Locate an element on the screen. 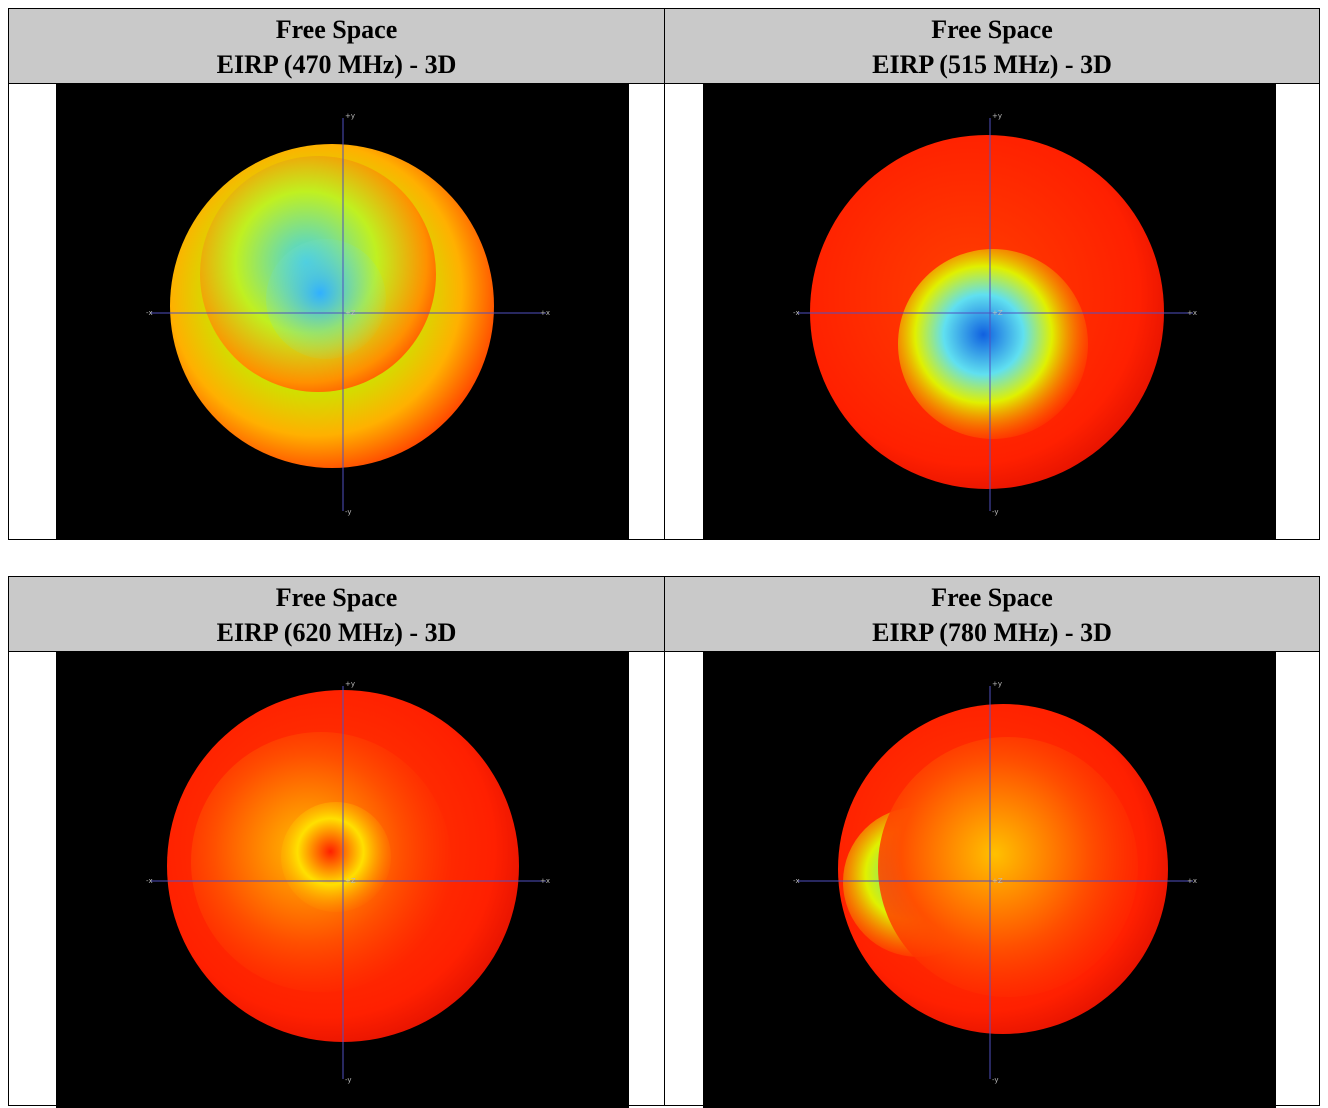 The height and width of the screenshot is (1108, 1328). cell-header: Free Space EIRP (620 MHz) - 3D is located at coordinates (336, 614).